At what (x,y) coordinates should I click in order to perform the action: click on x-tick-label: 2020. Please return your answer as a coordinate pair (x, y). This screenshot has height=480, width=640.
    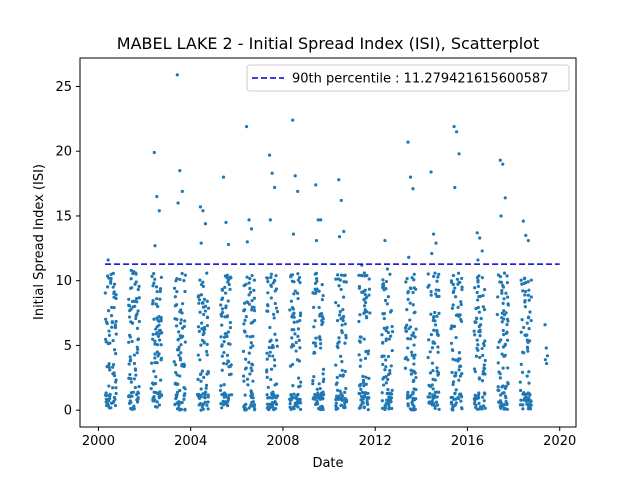
    Looking at the image, I should click on (559, 441).